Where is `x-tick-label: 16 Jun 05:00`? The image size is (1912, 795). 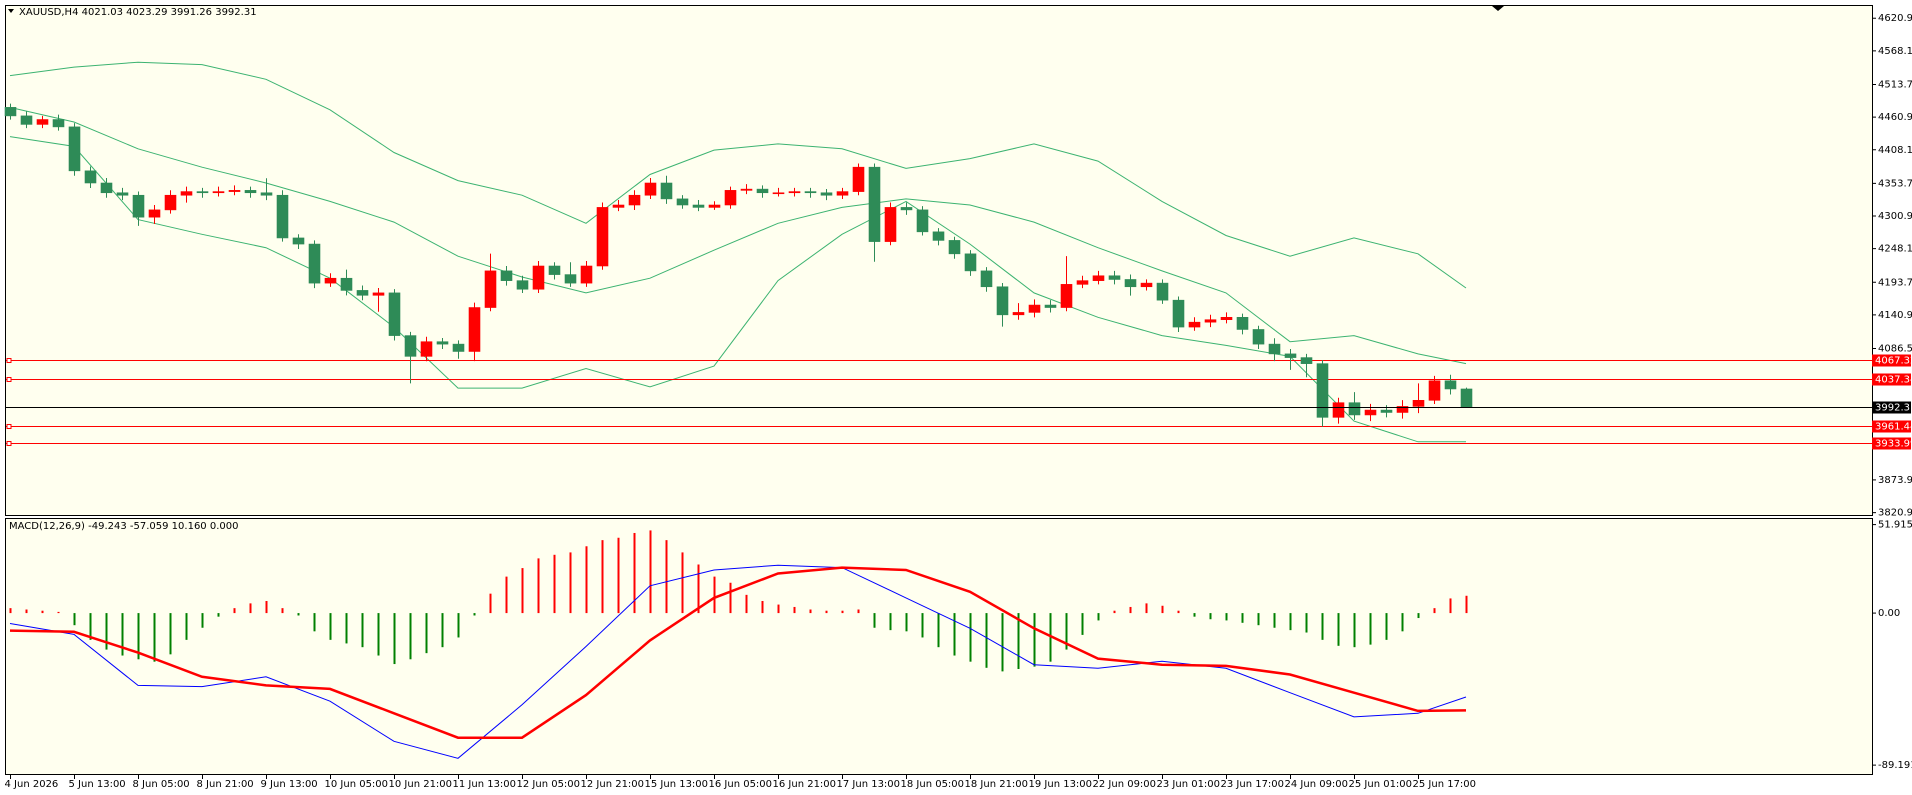
x-tick-label: 16 Jun 05:00 is located at coordinates (741, 784).